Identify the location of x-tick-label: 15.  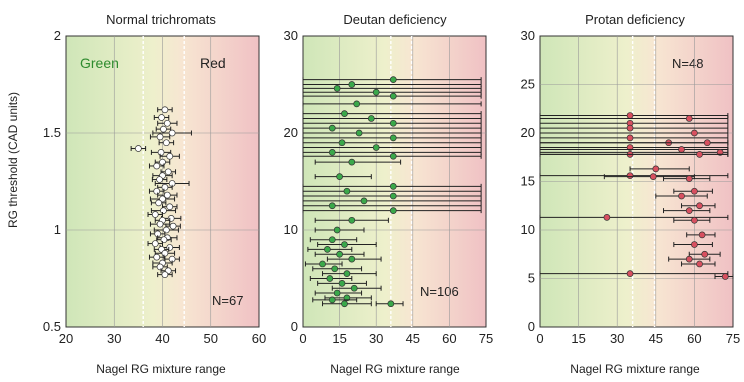
(578, 338).